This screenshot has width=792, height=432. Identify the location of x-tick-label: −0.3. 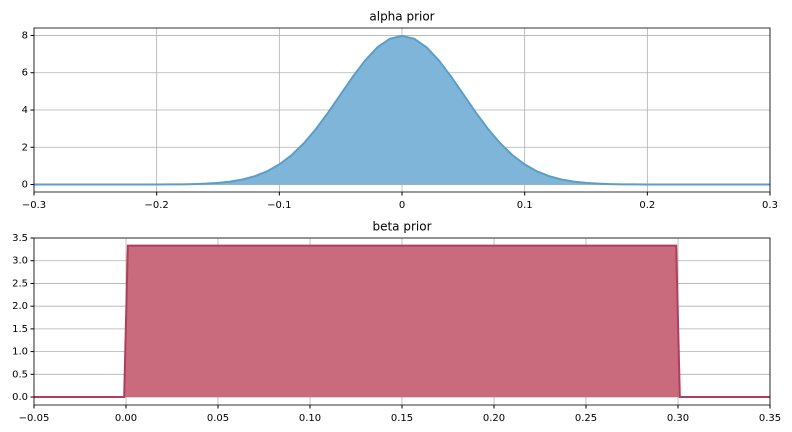
(34, 205).